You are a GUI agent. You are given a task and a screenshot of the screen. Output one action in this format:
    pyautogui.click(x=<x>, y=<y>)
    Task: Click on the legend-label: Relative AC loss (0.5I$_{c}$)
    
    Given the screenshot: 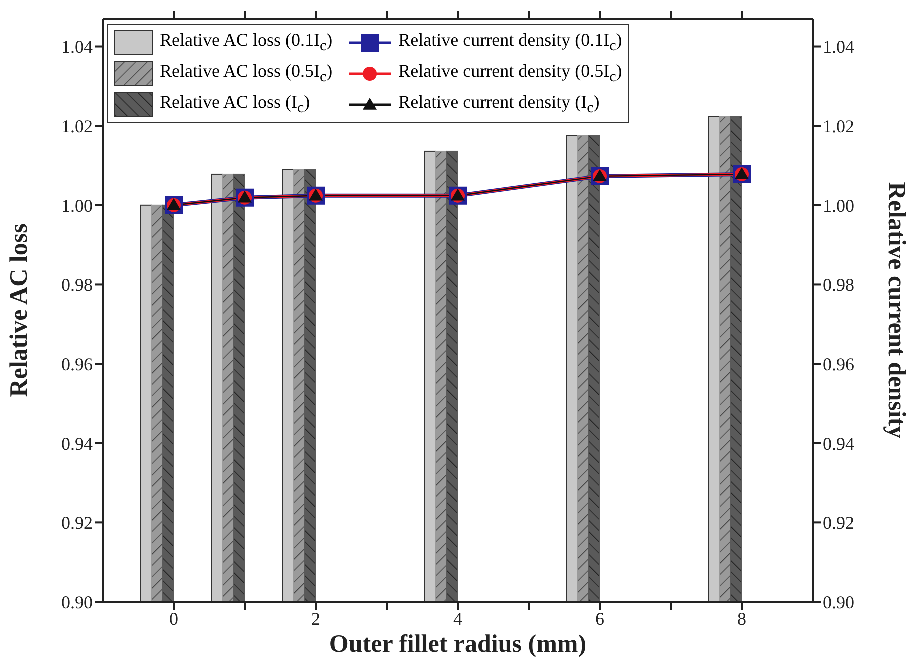 What is the action you would take?
    pyautogui.click(x=246, y=73)
    